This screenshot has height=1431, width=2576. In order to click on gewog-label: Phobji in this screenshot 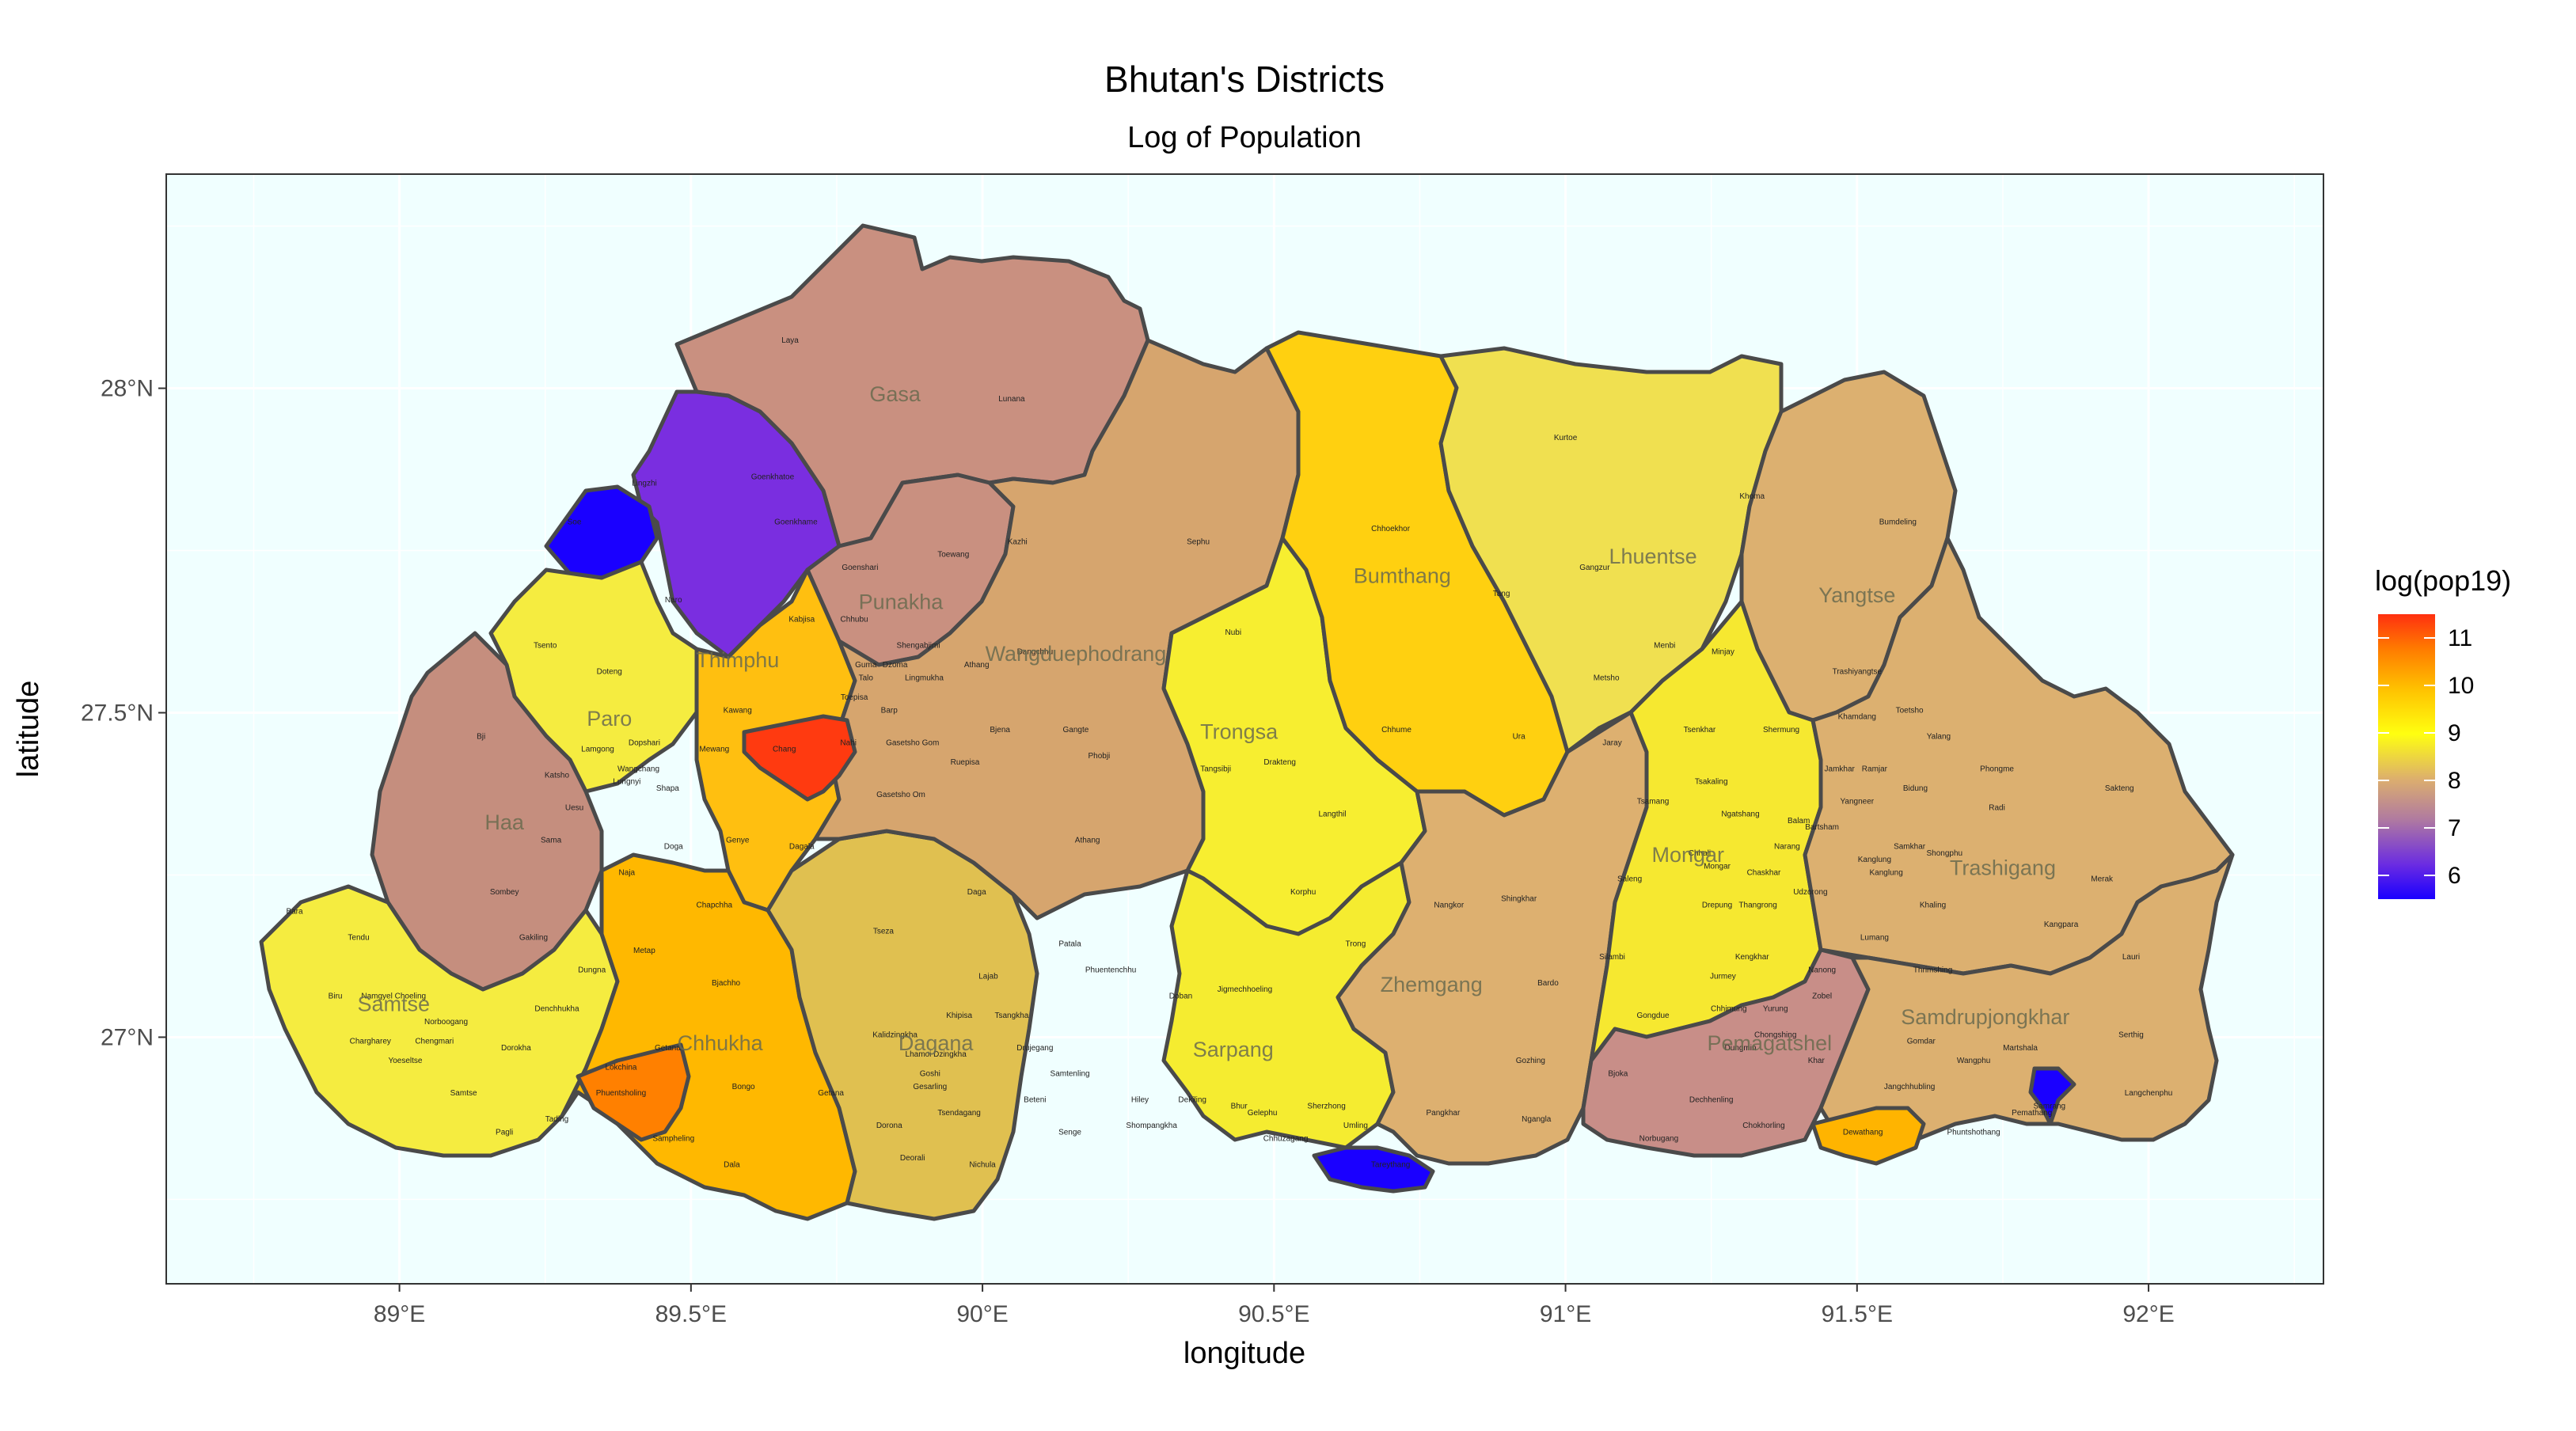, I will do `click(1099, 756)`.